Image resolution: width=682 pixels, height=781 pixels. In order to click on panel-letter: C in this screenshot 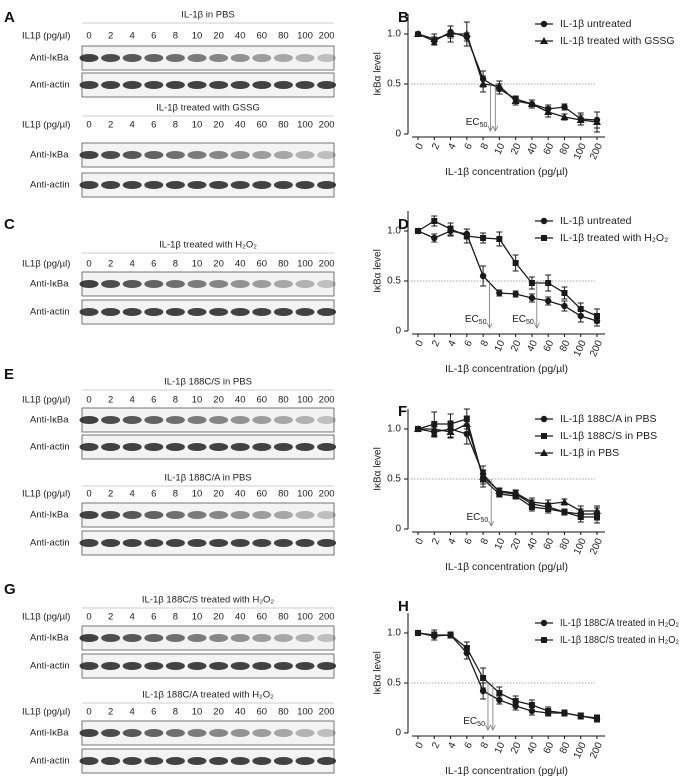, I will do `click(9, 224)`.